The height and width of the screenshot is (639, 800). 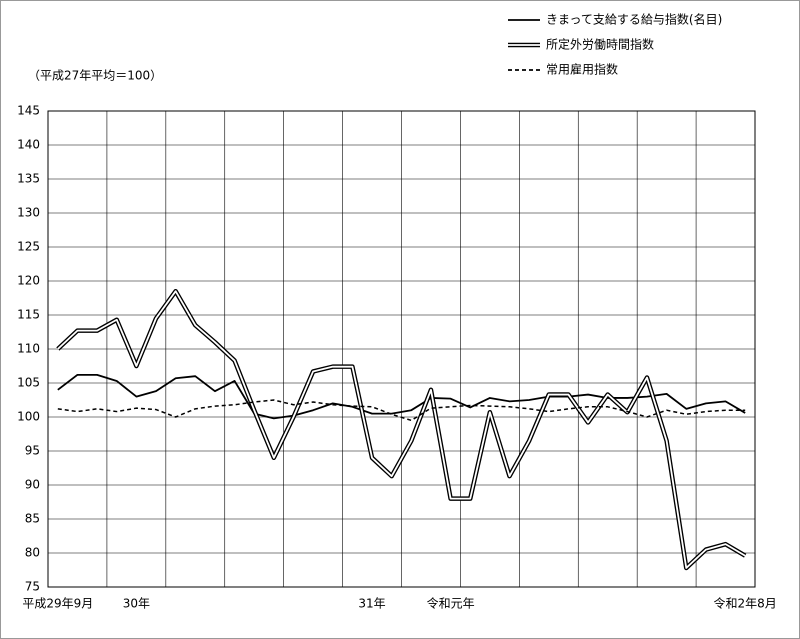 What do you see at coordinates (28, 145) in the screenshot?
I see `y-tick-label: 140` at bounding box center [28, 145].